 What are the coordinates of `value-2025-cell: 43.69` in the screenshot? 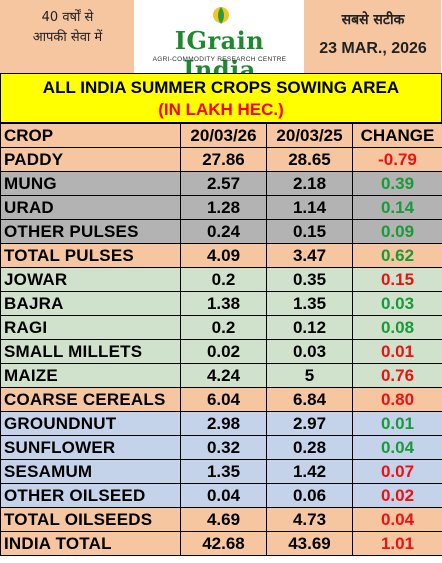 It's located at (309, 543).